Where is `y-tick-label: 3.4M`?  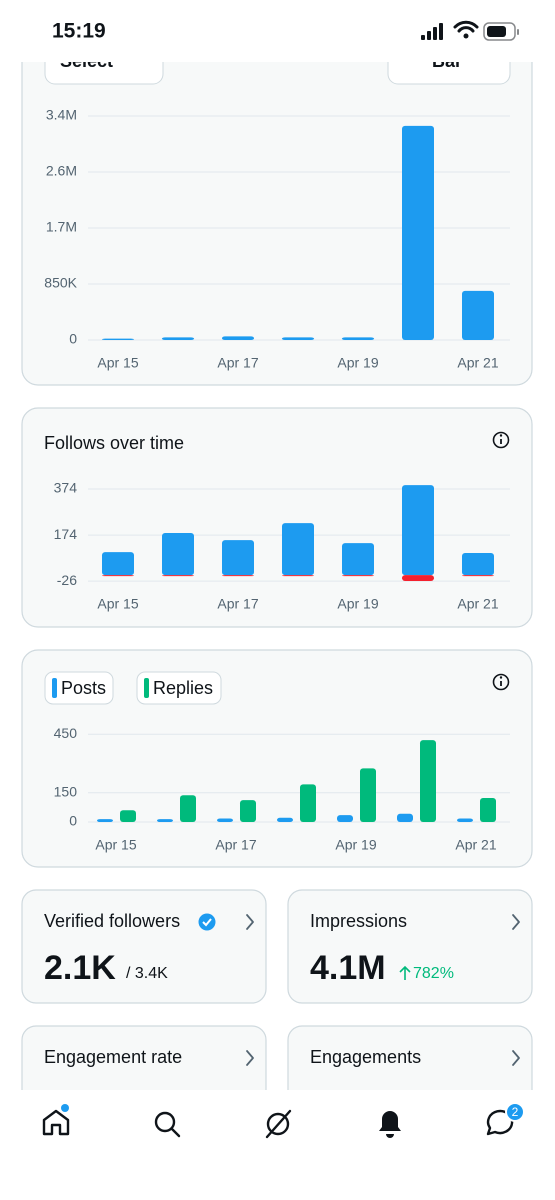
y-tick-label: 3.4M is located at coordinates (61, 115).